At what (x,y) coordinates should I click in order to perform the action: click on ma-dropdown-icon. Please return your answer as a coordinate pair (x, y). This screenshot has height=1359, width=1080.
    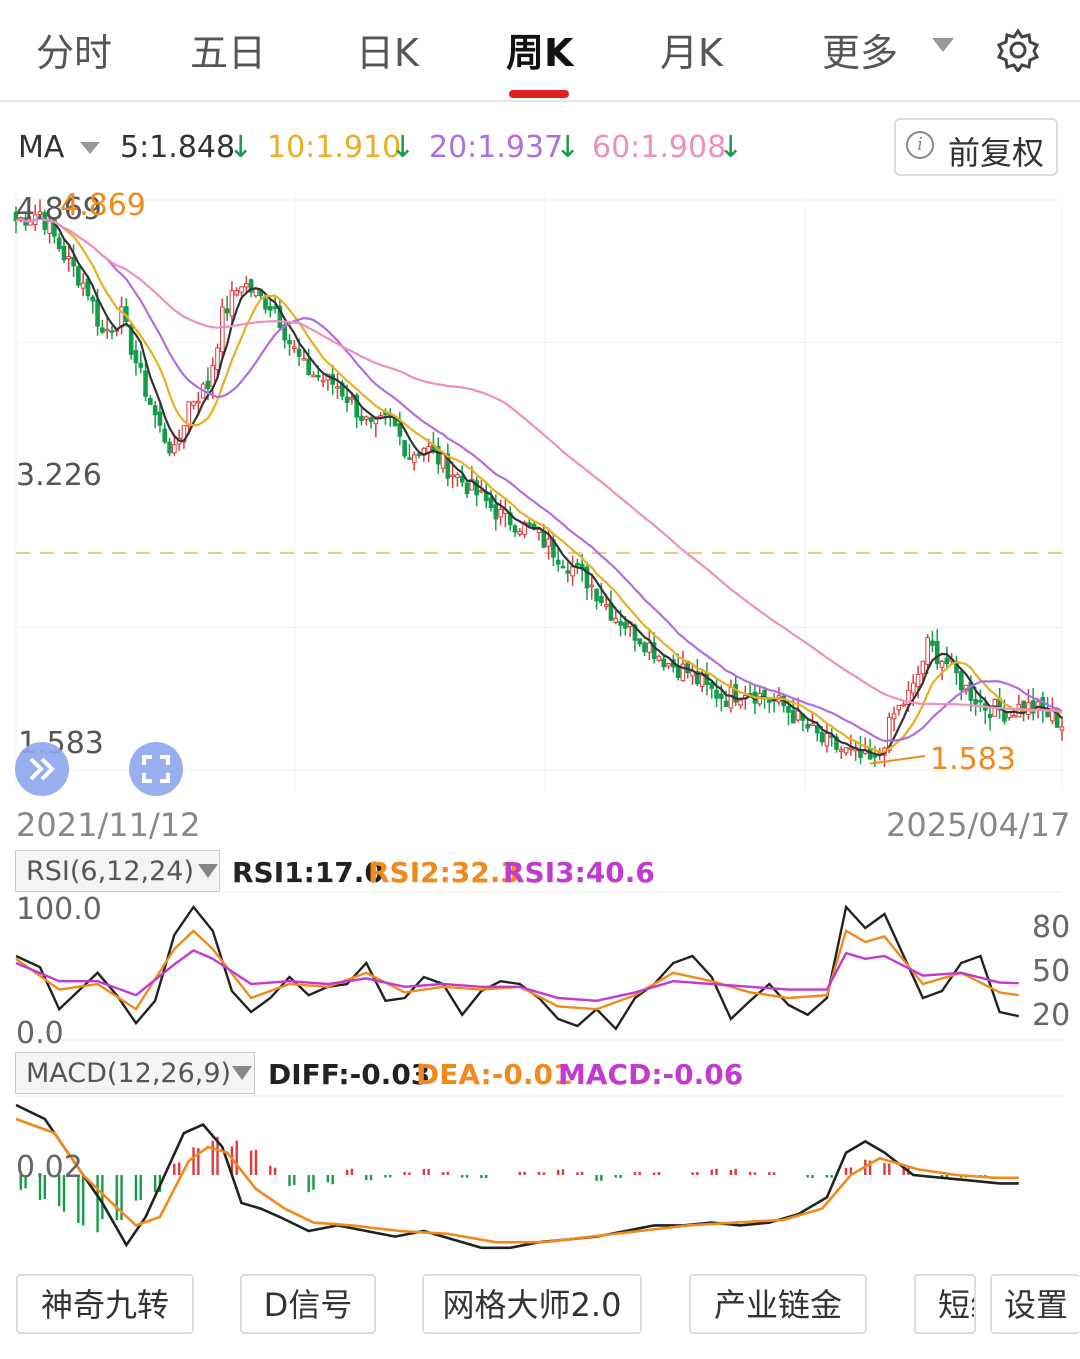
    Looking at the image, I should click on (90, 148).